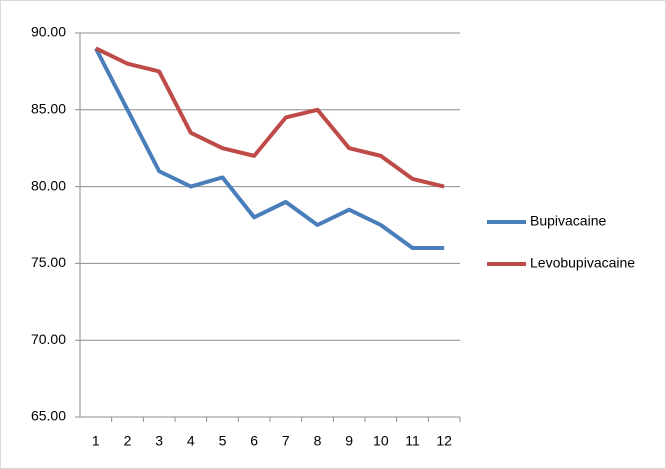 This screenshot has width=666, height=469. What do you see at coordinates (254, 441) in the screenshot?
I see `x-tick-label: 6` at bounding box center [254, 441].